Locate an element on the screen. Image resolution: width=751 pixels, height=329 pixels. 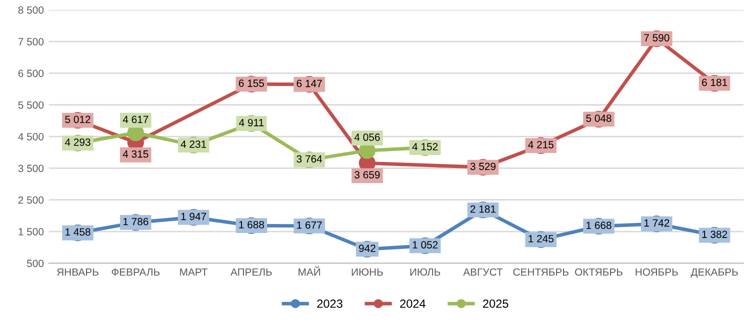
legend-label: 2024 is located at coordinates (413, 303).